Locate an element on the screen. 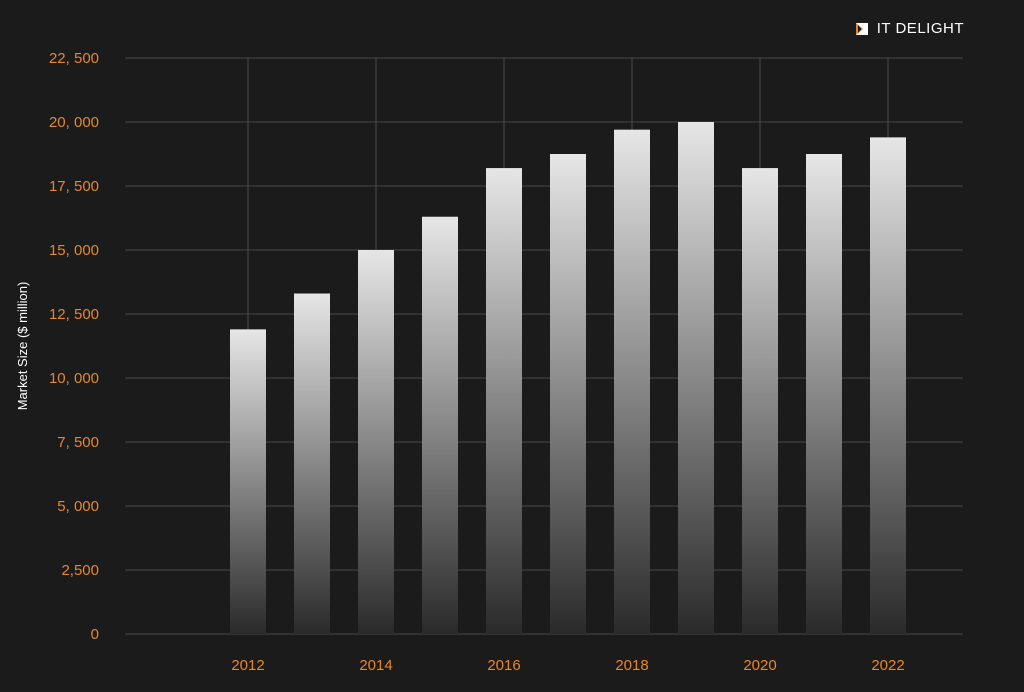 This screenshot has height=692, width=1024. y-tick-label: 15, 000 is located at coordinates (74, 250).